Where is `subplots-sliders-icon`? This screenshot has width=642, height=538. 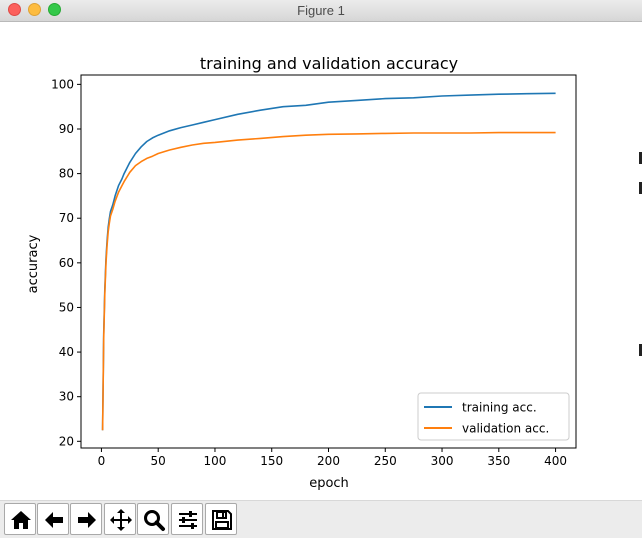 subplots-sliders-icon is located at coordinates (188, 520).